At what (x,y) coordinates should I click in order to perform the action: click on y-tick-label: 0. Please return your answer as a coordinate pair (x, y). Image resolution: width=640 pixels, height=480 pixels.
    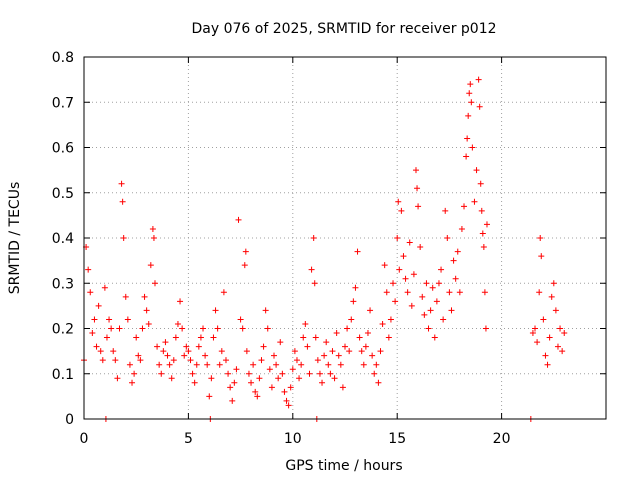
    Looking at the image, I should click on (69, 420).